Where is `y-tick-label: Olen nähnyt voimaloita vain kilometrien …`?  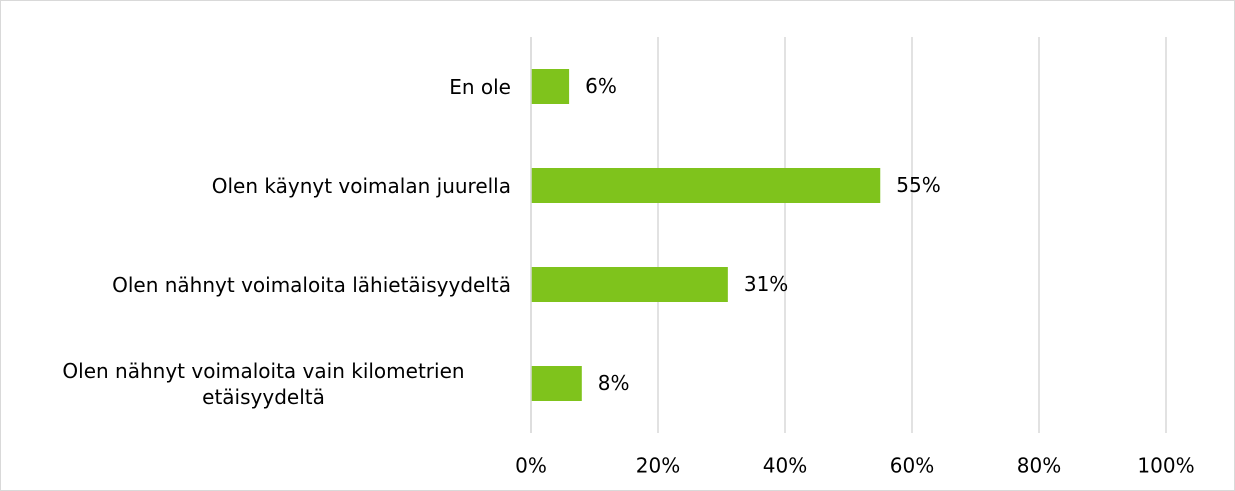 y-tick-label: Olen nähnyt voimaloita vain kilometrien … is located at coordinates (263, 383).